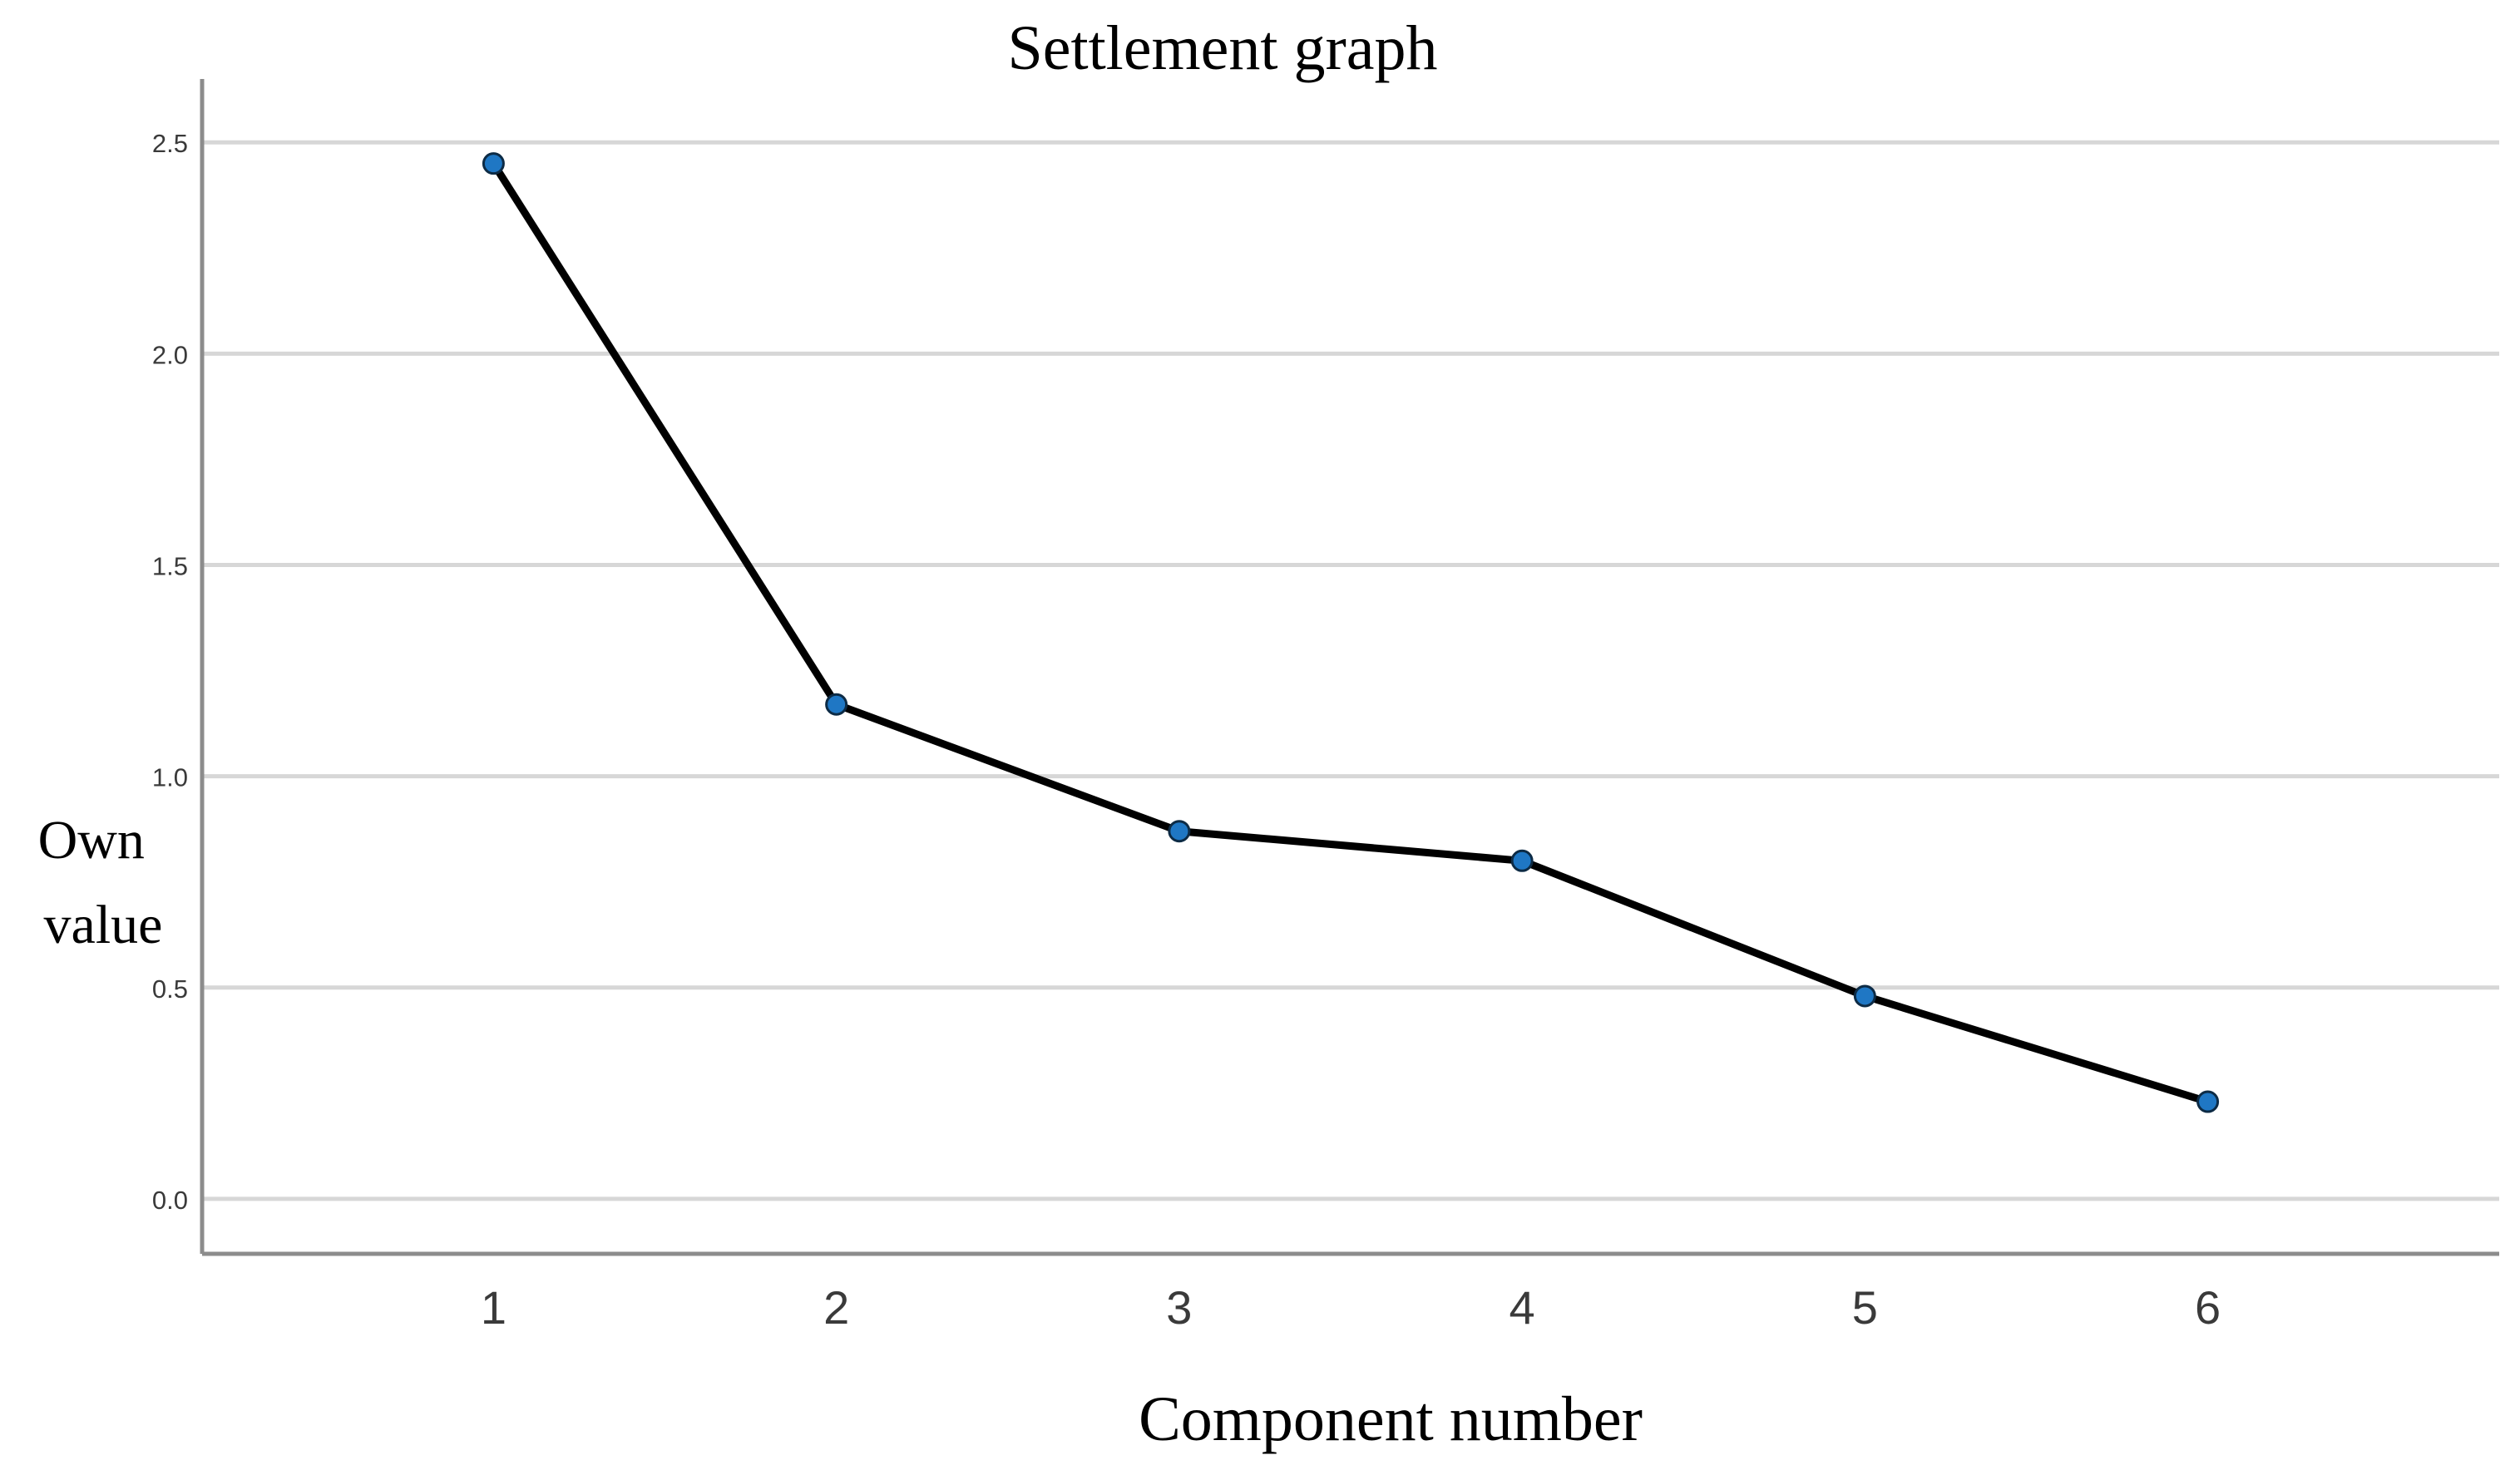 The image size is (2520, 1470). Describe the element at coordinates (170, 354) in the screenshot. I see `y-tick-label: 2.0` at that location.